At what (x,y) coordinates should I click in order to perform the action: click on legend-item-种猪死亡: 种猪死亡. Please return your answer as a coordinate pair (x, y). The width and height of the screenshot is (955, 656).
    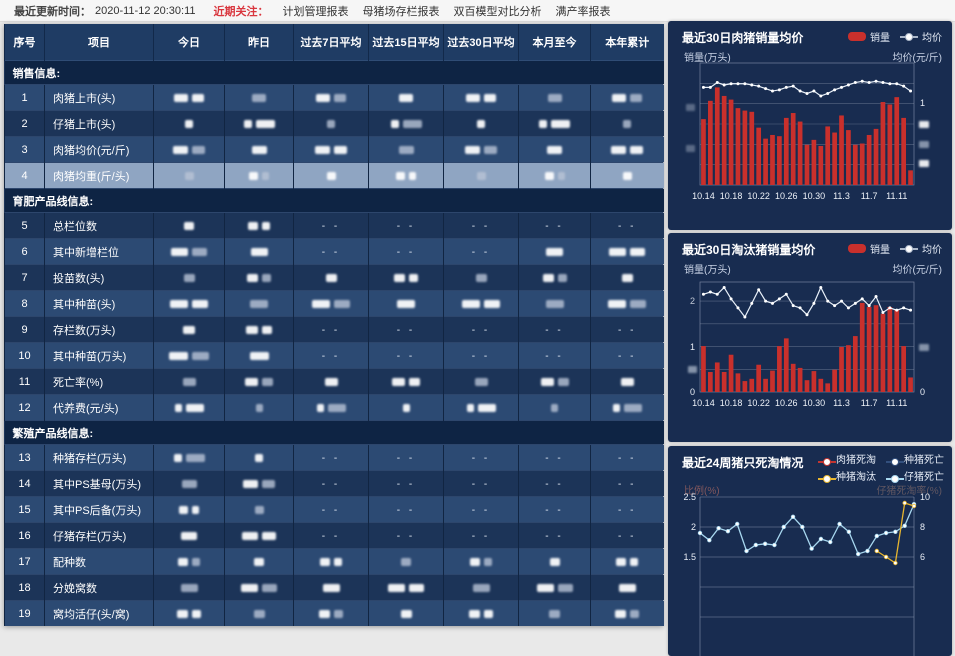
    Looking at the image, I should click on (915, 458).